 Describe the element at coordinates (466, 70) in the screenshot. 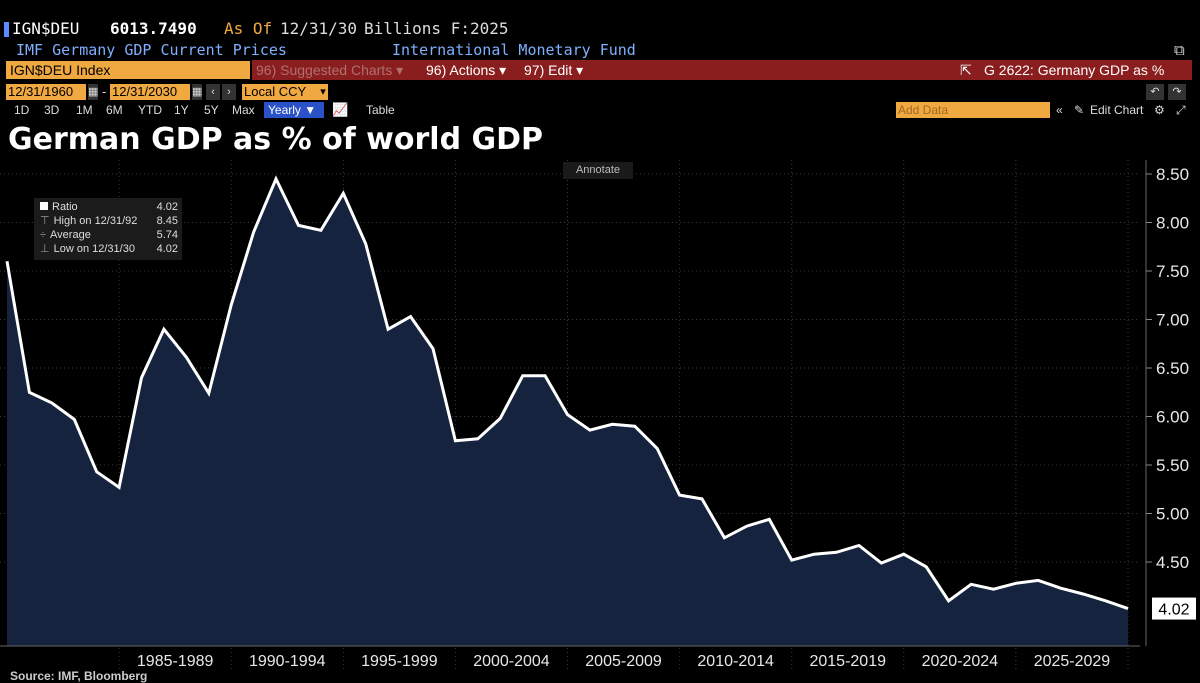

I see `actions-button: 96) Actions ▾` at that location.